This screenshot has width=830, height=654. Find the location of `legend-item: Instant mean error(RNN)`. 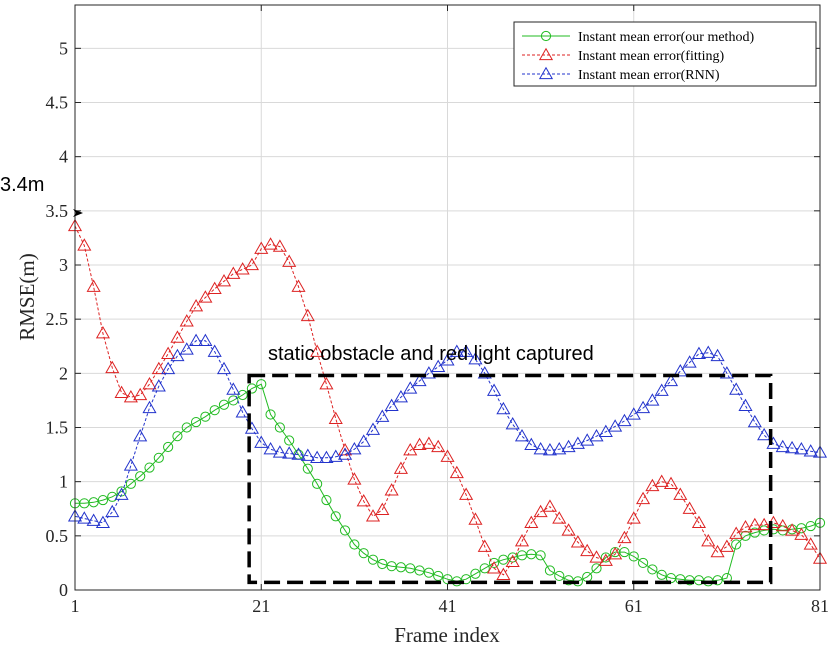

legend-item: Instant mean error(RNN) is located at coordinates (621, 74).